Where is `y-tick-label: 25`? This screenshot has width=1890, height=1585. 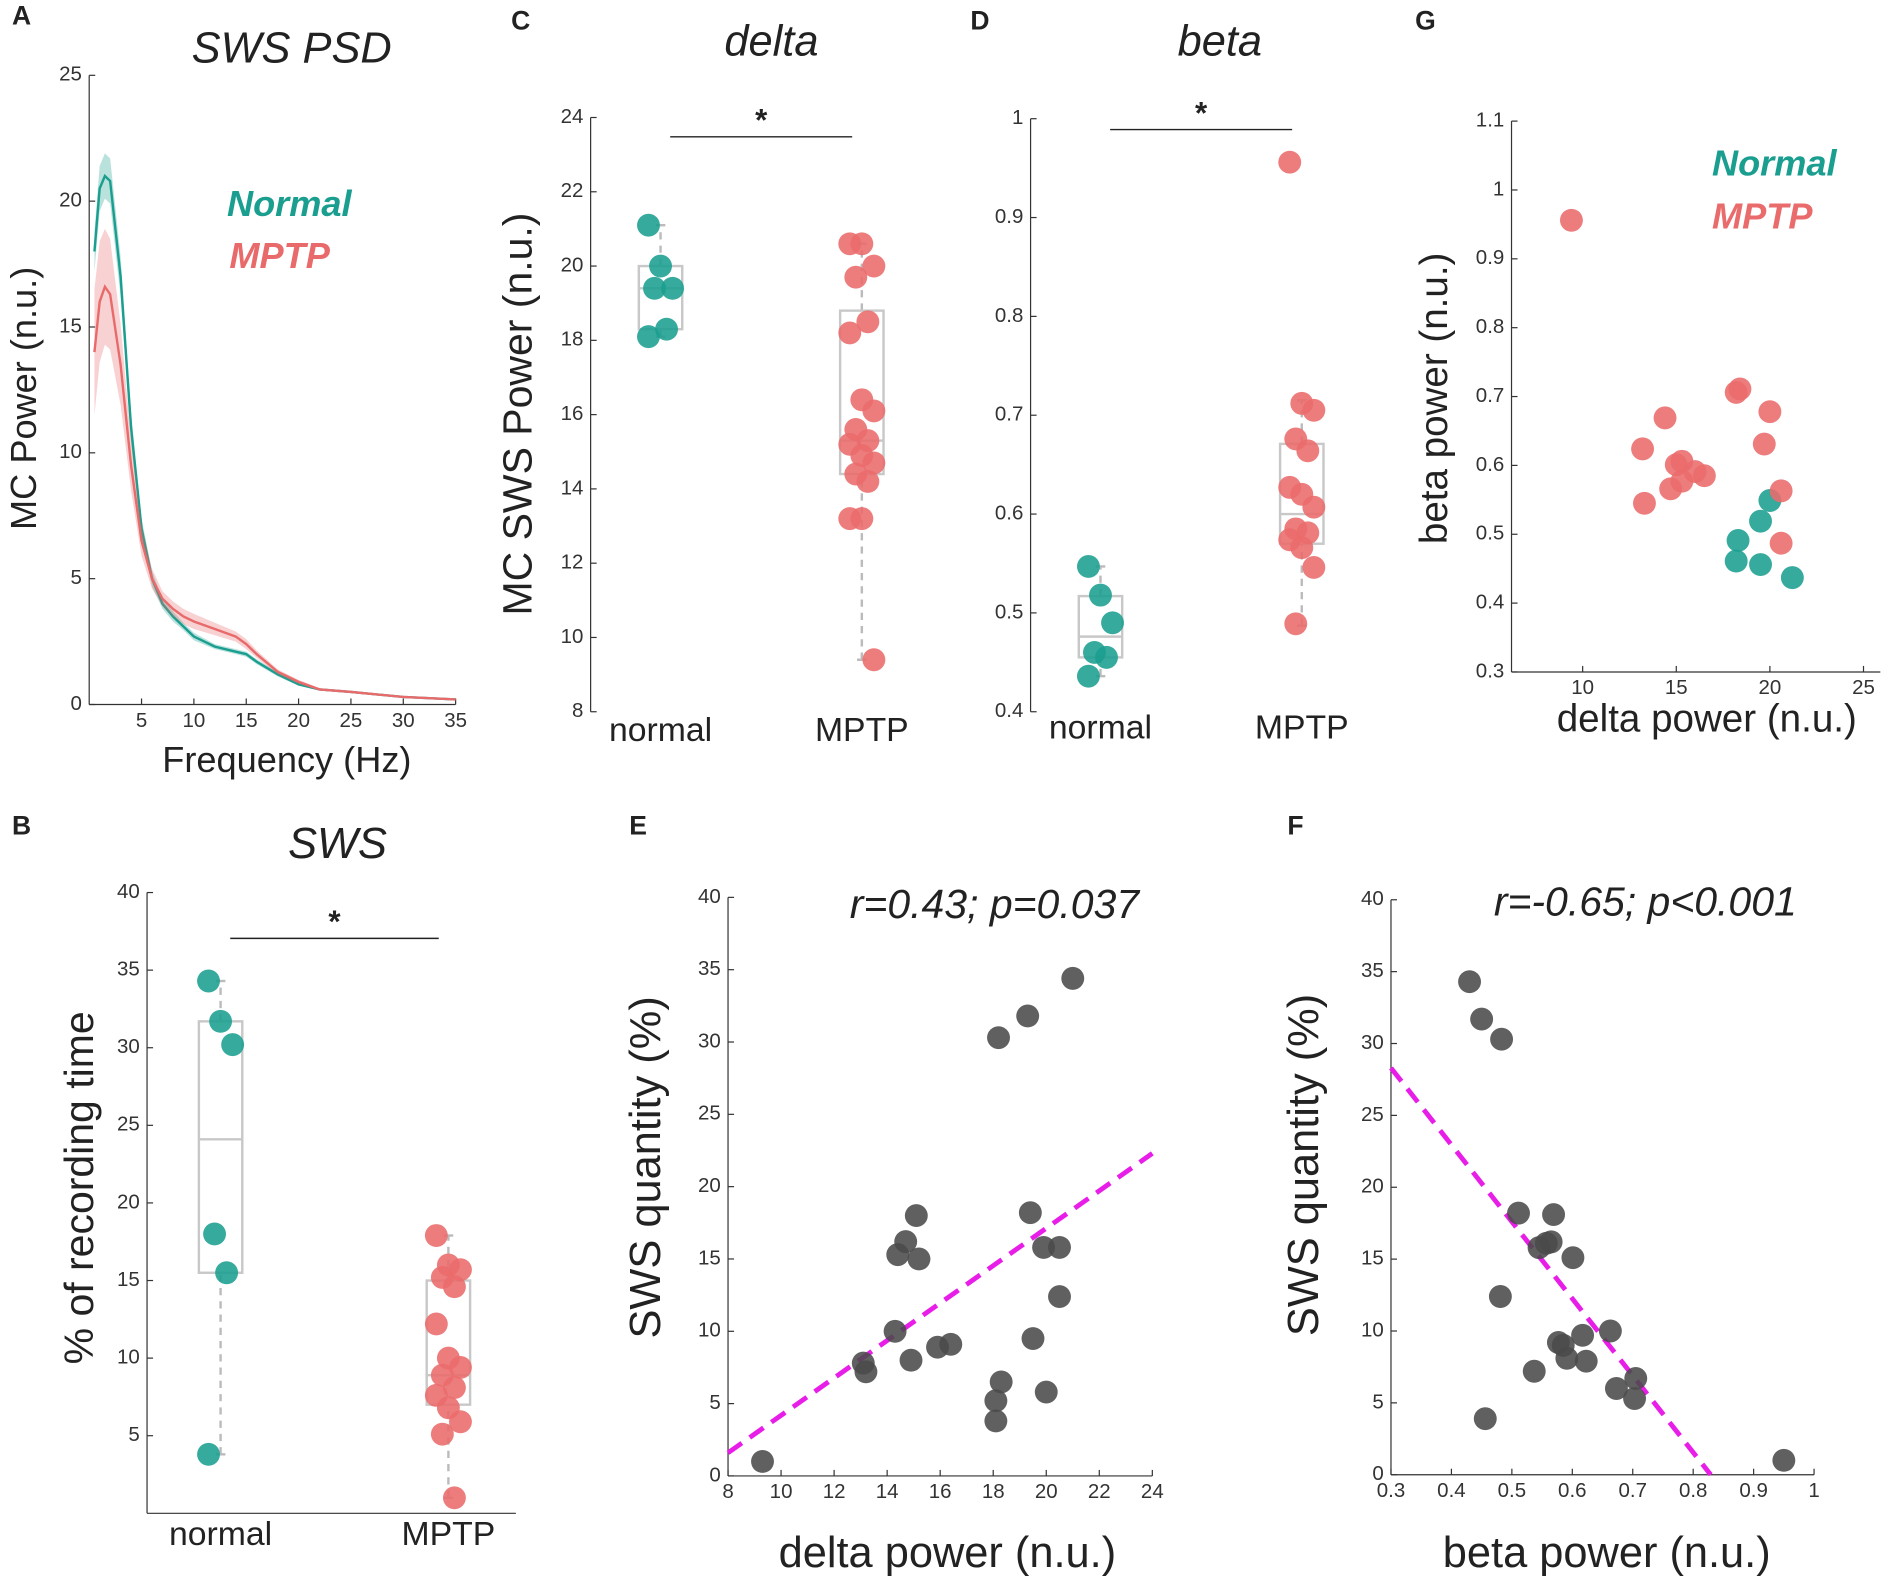 y-tick-label: 25 is located at coordinates (128, 1124).